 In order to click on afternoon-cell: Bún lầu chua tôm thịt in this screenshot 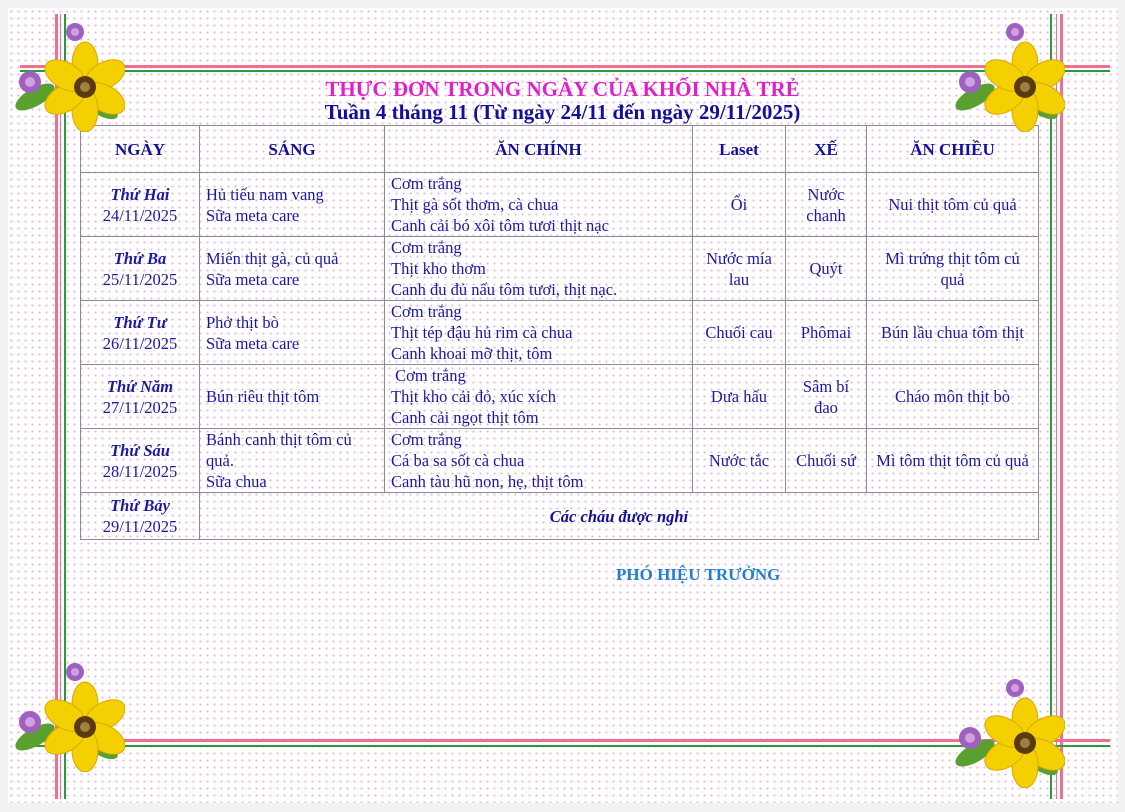, I will do `click(952, 332)`.